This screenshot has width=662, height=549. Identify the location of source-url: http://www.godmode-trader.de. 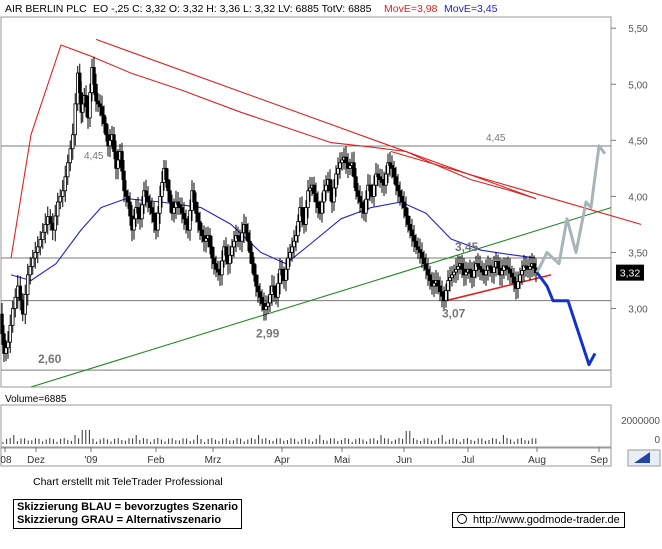
(546, 520).